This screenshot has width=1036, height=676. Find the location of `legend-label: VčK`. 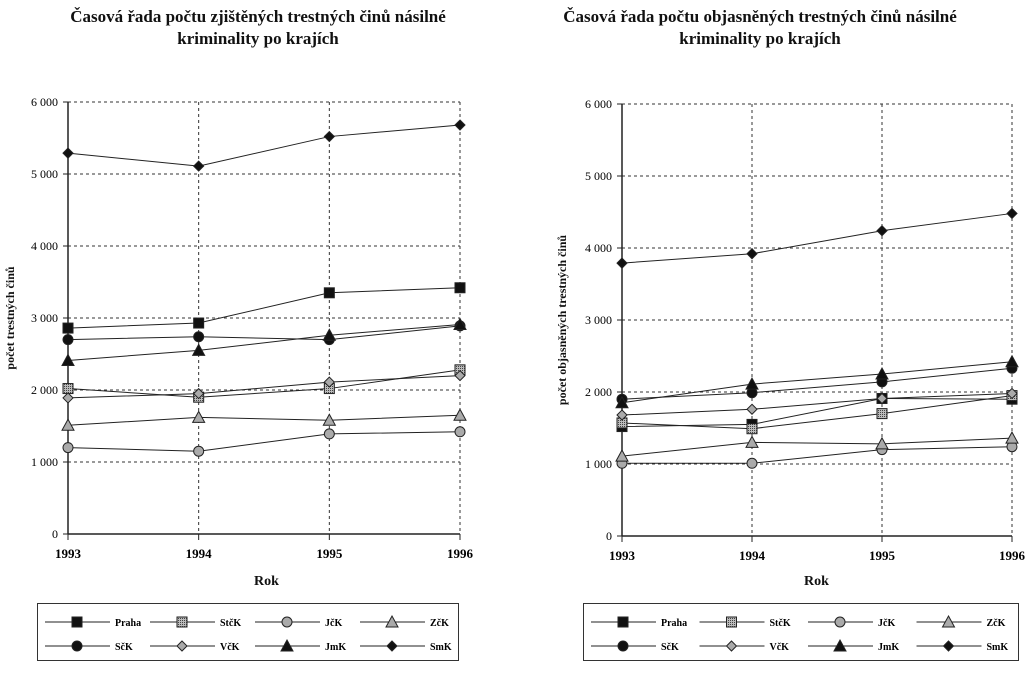

legend-label: VčK is located at coordinates (230, 647).